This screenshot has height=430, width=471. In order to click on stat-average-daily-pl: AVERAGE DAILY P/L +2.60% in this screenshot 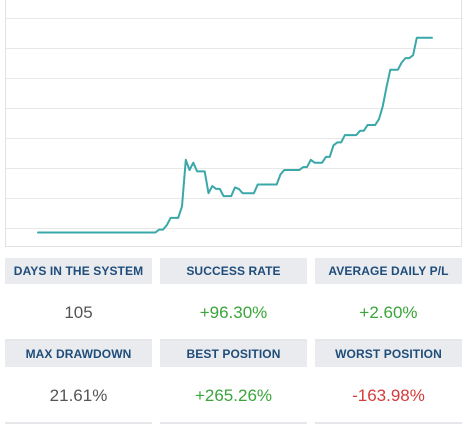, I will do `click(388, 299)`.